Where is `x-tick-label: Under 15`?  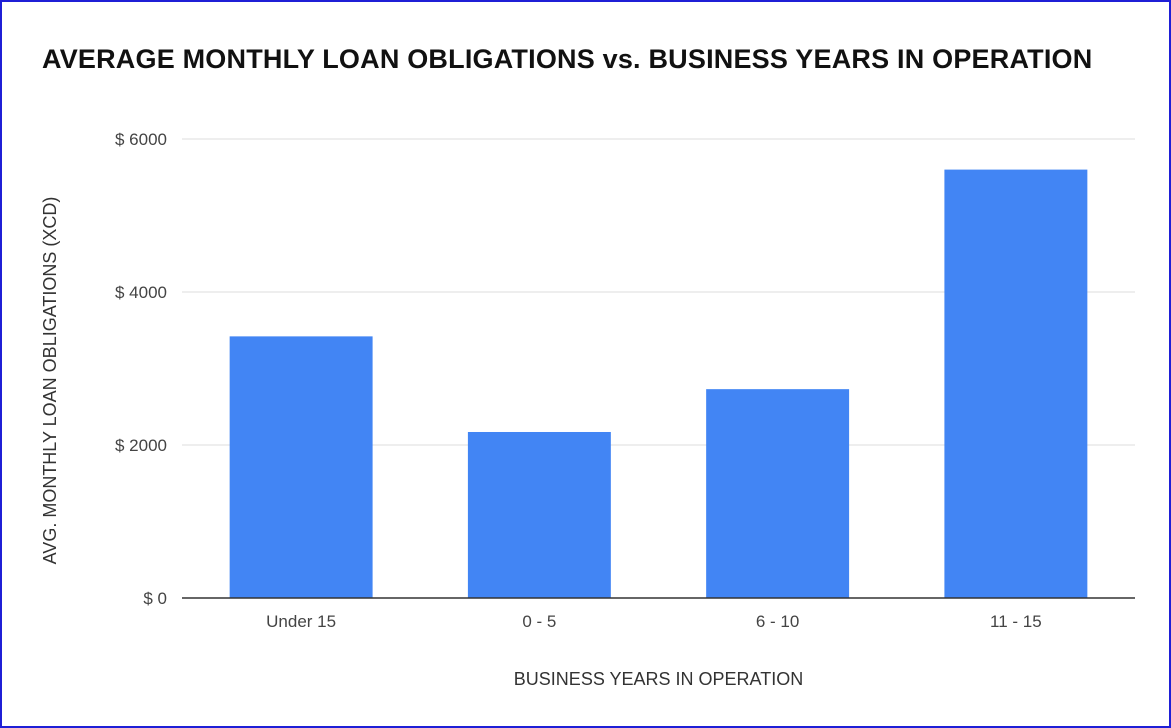
x-tick-label: Under 15 is located at coordinates (301, 621).